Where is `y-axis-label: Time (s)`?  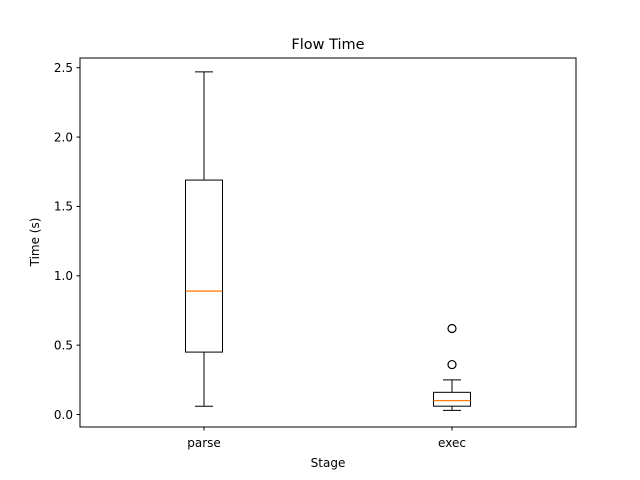 y-axis-label: Time (s) is located at coordinates (35, 243).